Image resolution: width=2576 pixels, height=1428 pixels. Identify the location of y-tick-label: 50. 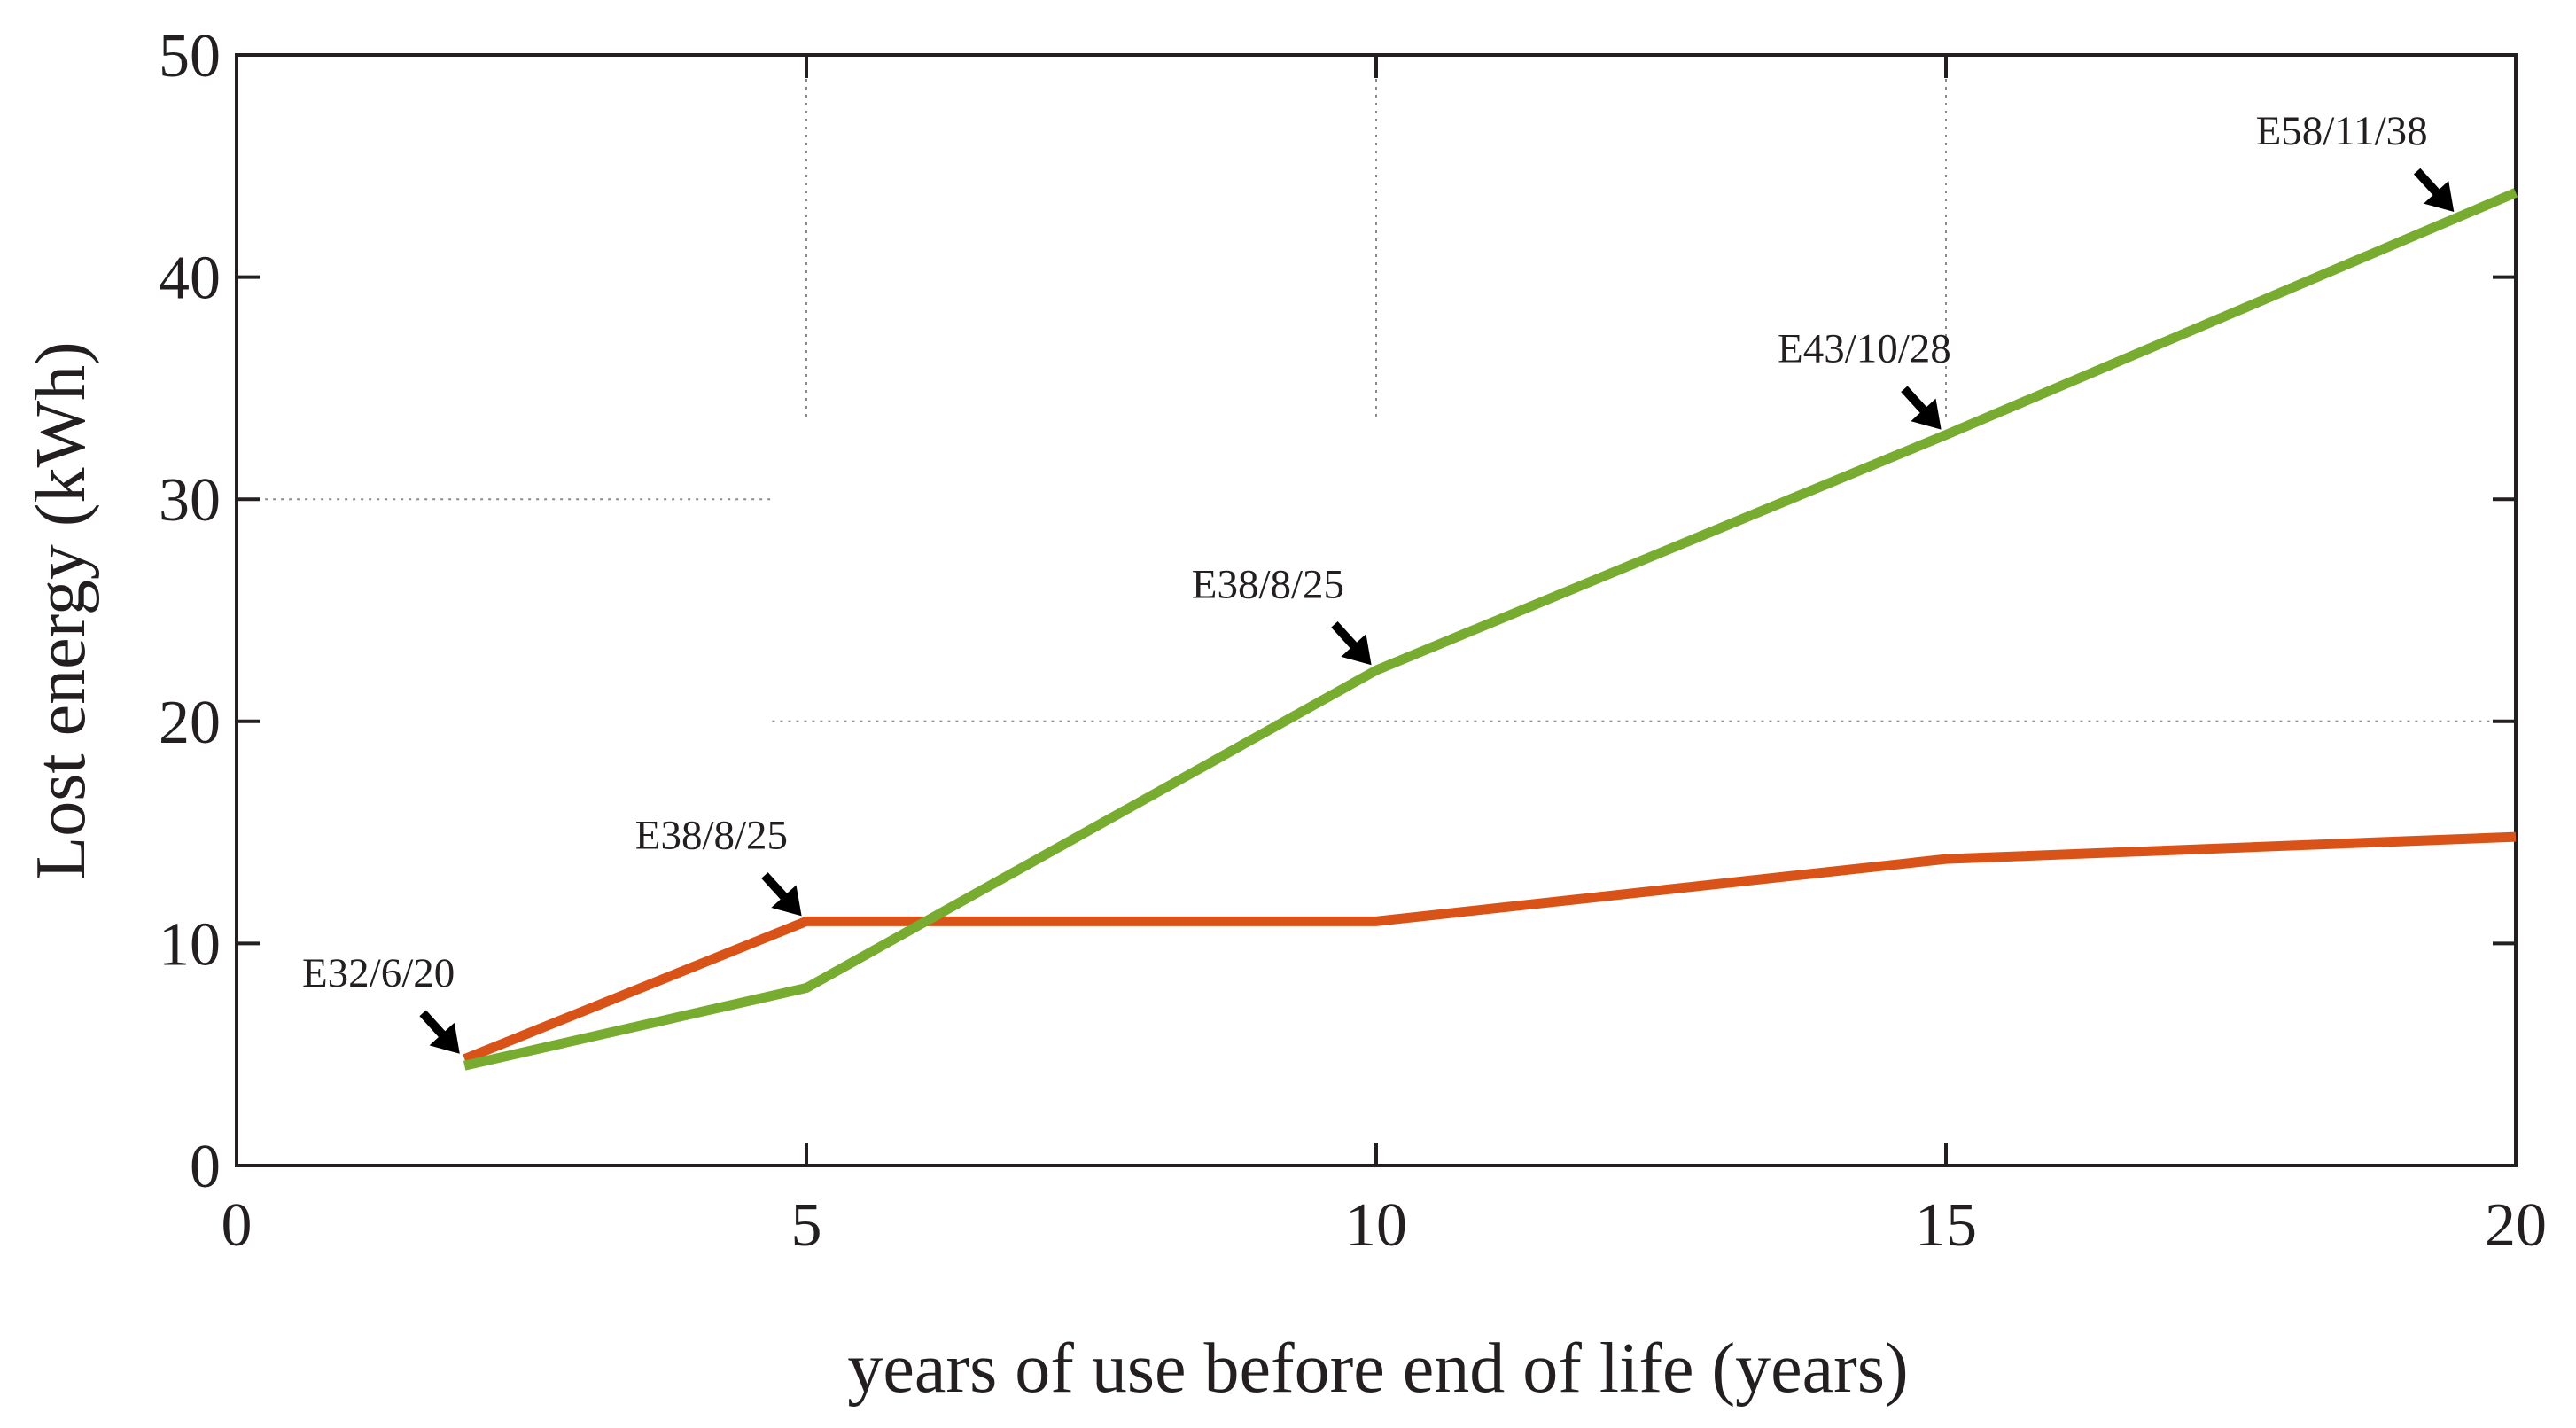
(190, 56).